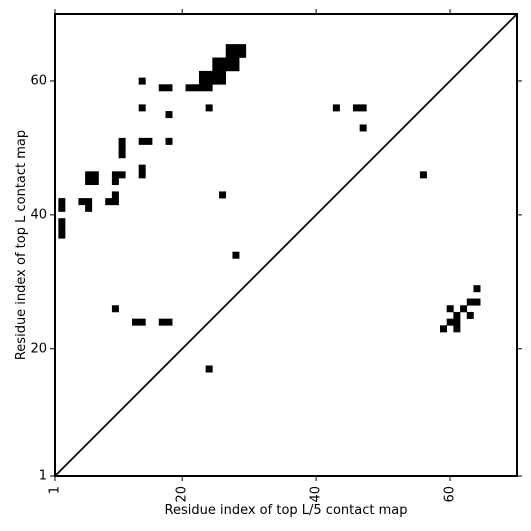 This screenshot has width=531, height=531. Describe the element at coordinates (286, 510) in the screenshot. I see `x-axis-label: Residue index of top L/5 contact map` at that location.